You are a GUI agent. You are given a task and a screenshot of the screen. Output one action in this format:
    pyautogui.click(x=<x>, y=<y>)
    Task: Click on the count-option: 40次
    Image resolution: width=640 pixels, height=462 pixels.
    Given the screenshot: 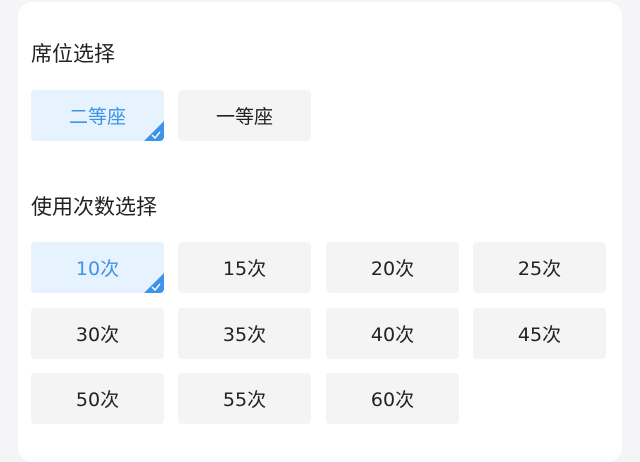 What is the action you would take?
    pyautogui.click(x=392, y=333)
    